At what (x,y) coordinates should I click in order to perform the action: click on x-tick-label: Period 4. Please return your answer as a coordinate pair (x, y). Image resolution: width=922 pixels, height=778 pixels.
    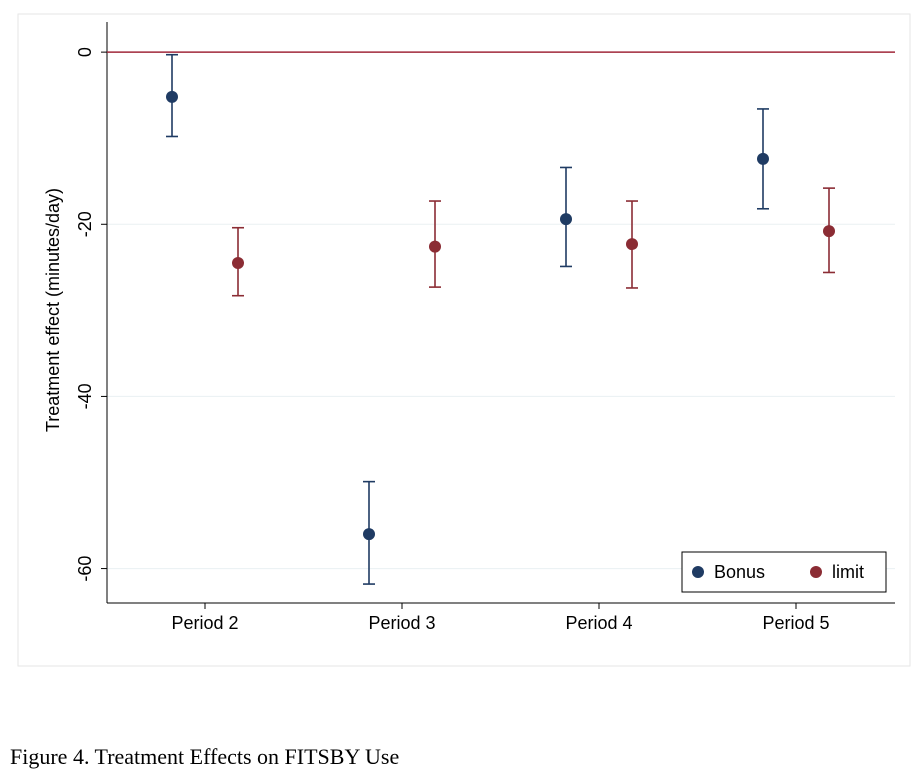
    Looking at the image, I should click on (598, 623).